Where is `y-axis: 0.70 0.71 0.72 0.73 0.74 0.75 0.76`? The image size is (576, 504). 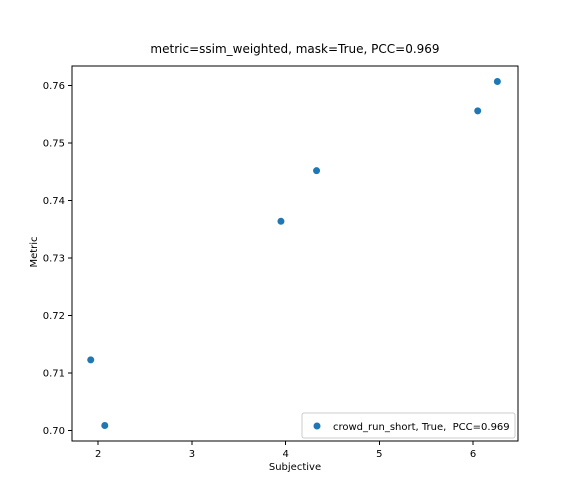 y-axis: 0.70 0.71 0.72 0.73 0.74 0.75 0.76 is located at coordinates (57, 259).